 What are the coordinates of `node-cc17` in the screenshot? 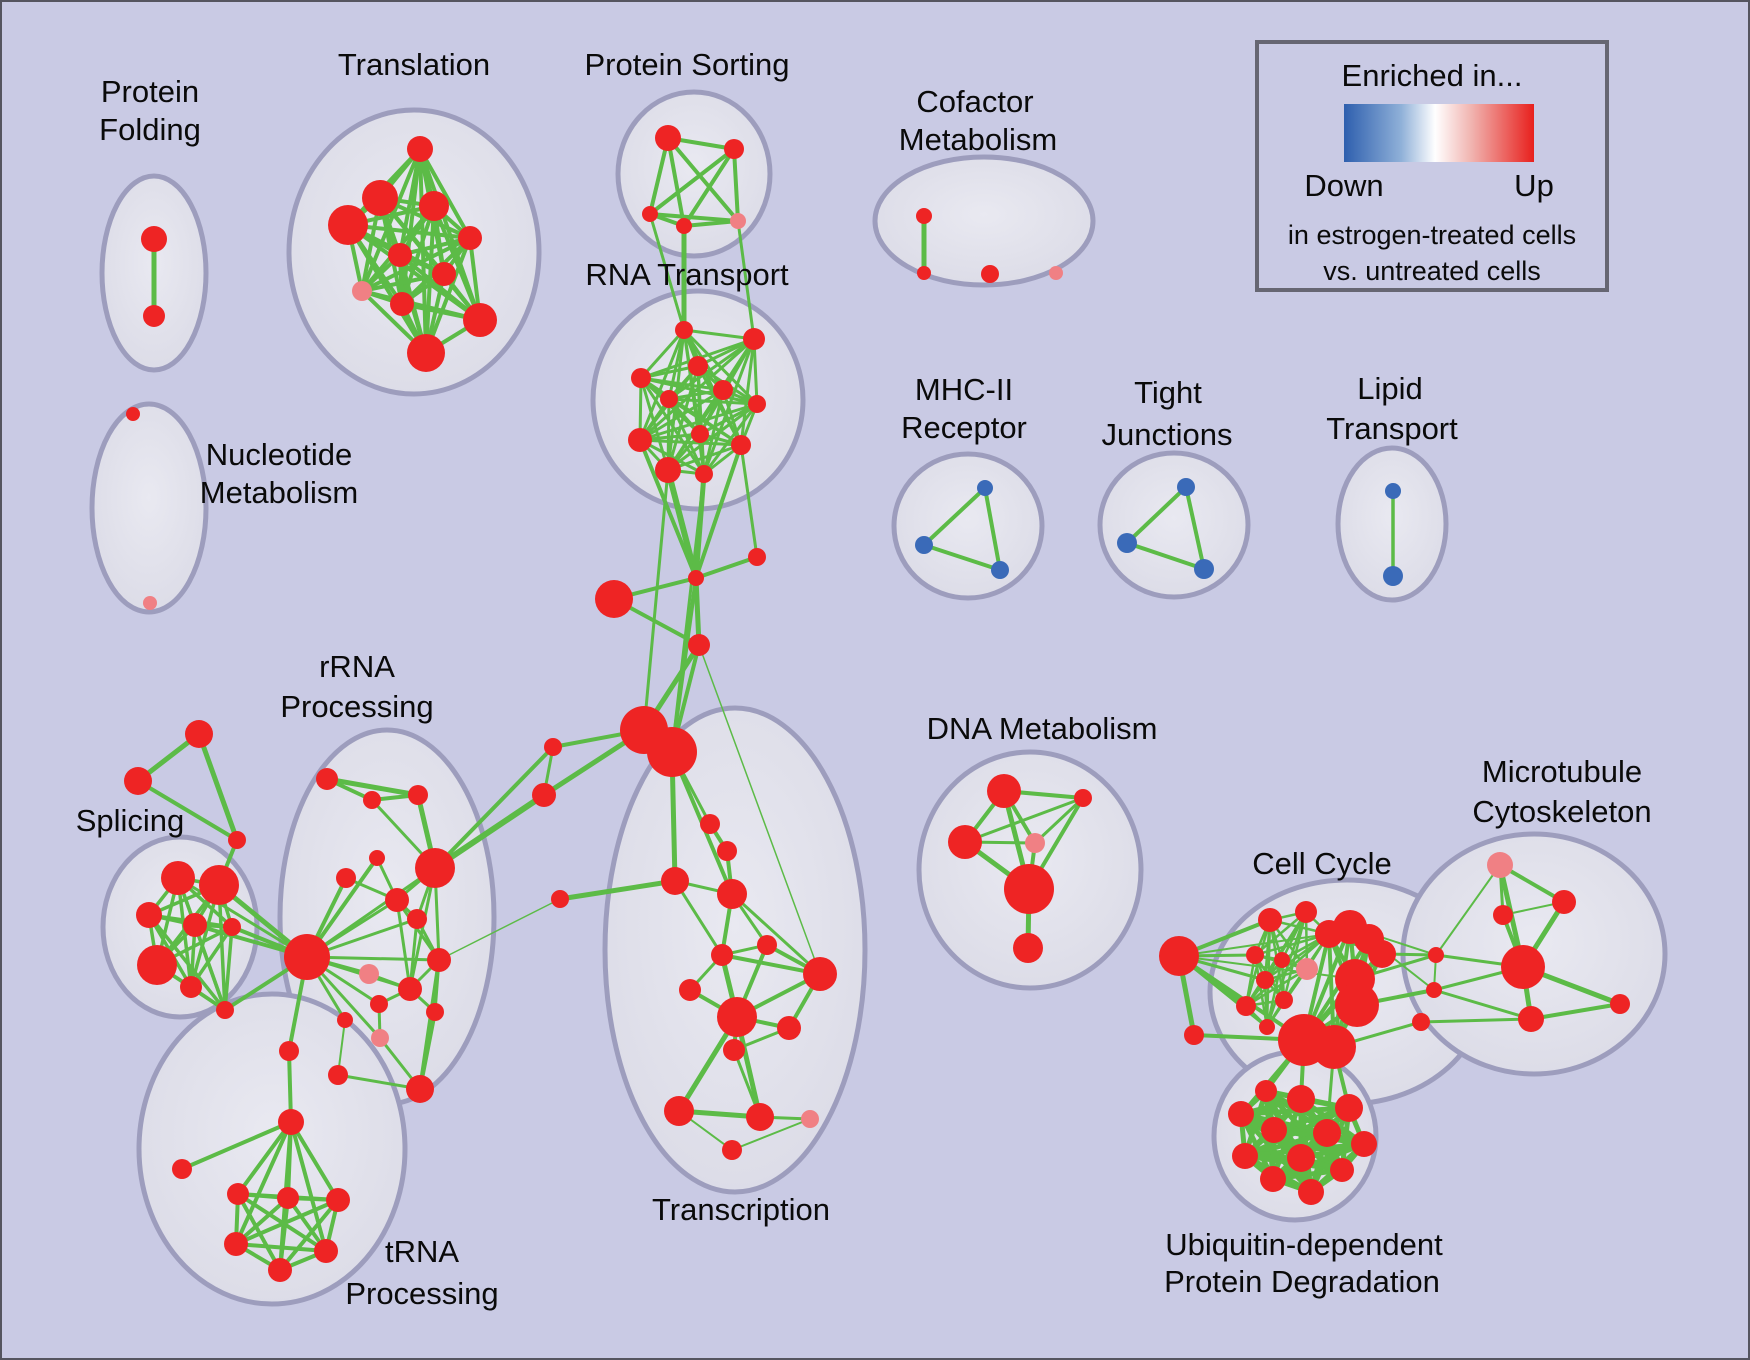 It's located at (1334, 1047).